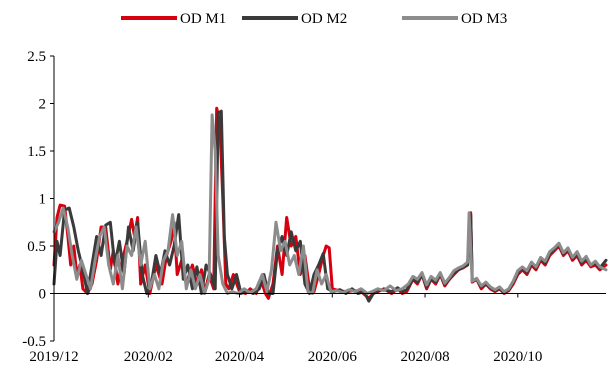 Image resolution: width=609 pixels, height=374 pixels. I want to click on y-axis-ticks: -0.5 0 0.5 1 1.5 2 2.5, so click(38, 199).